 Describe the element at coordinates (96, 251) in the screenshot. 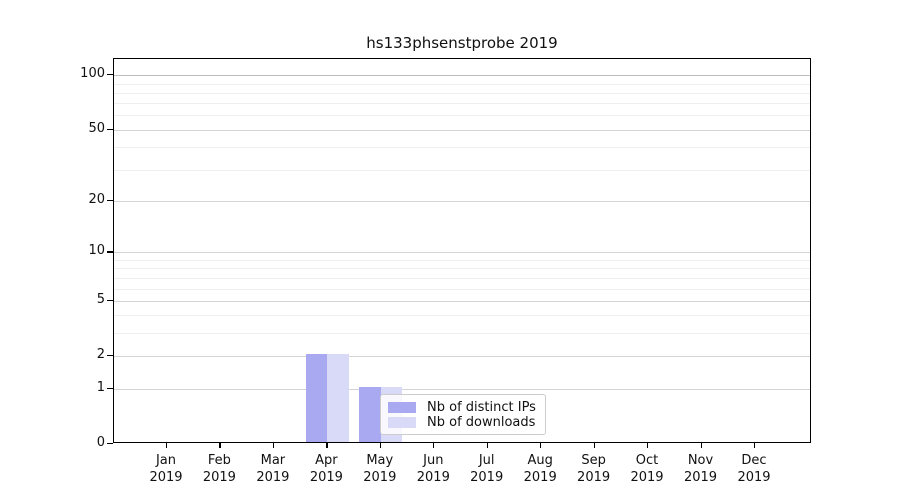

I see `y-tick-label: 10` at that location.